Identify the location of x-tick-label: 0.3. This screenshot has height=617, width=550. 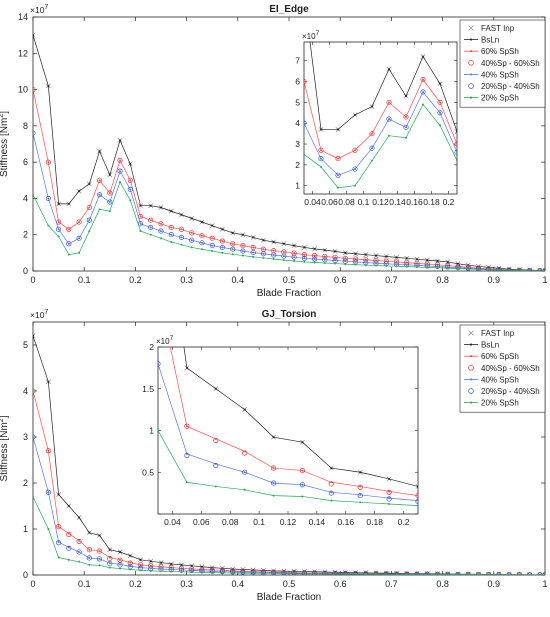
(186, 280).